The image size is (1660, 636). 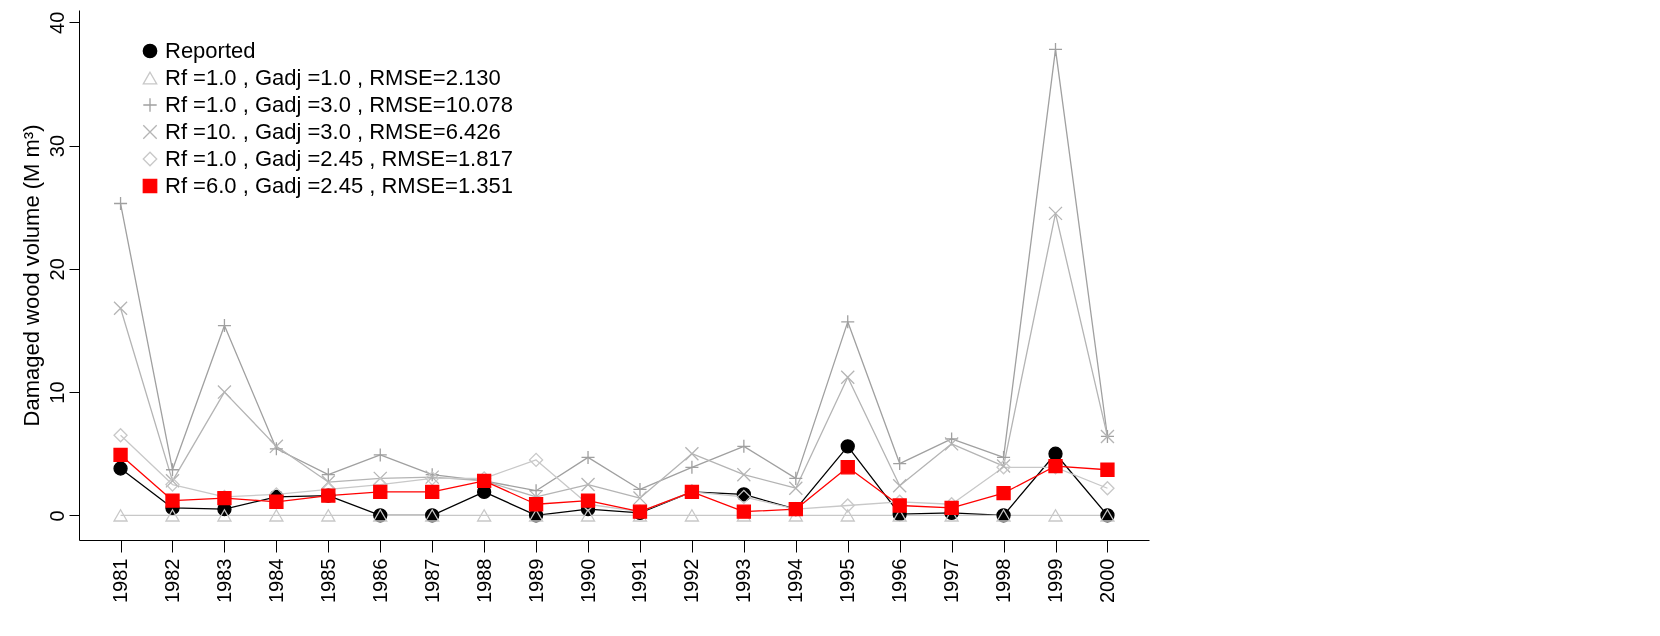 I want to click on y-tick-label: 20, so click(x=56, y=269).